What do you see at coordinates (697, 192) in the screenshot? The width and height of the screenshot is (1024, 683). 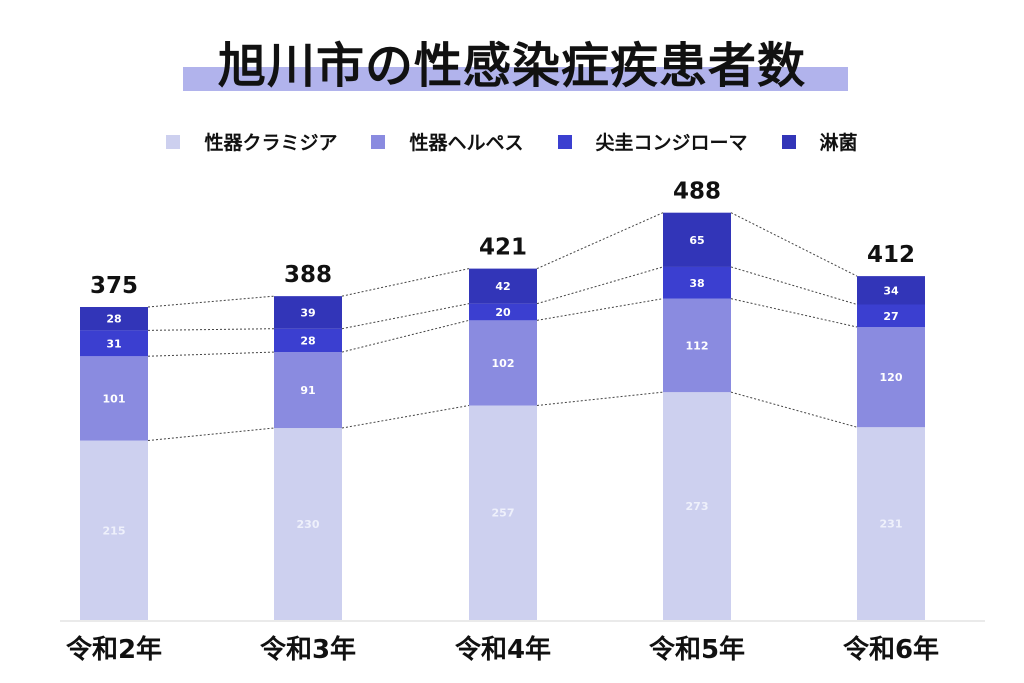 I see `total-label: 488` at bounding box center [697, 192].